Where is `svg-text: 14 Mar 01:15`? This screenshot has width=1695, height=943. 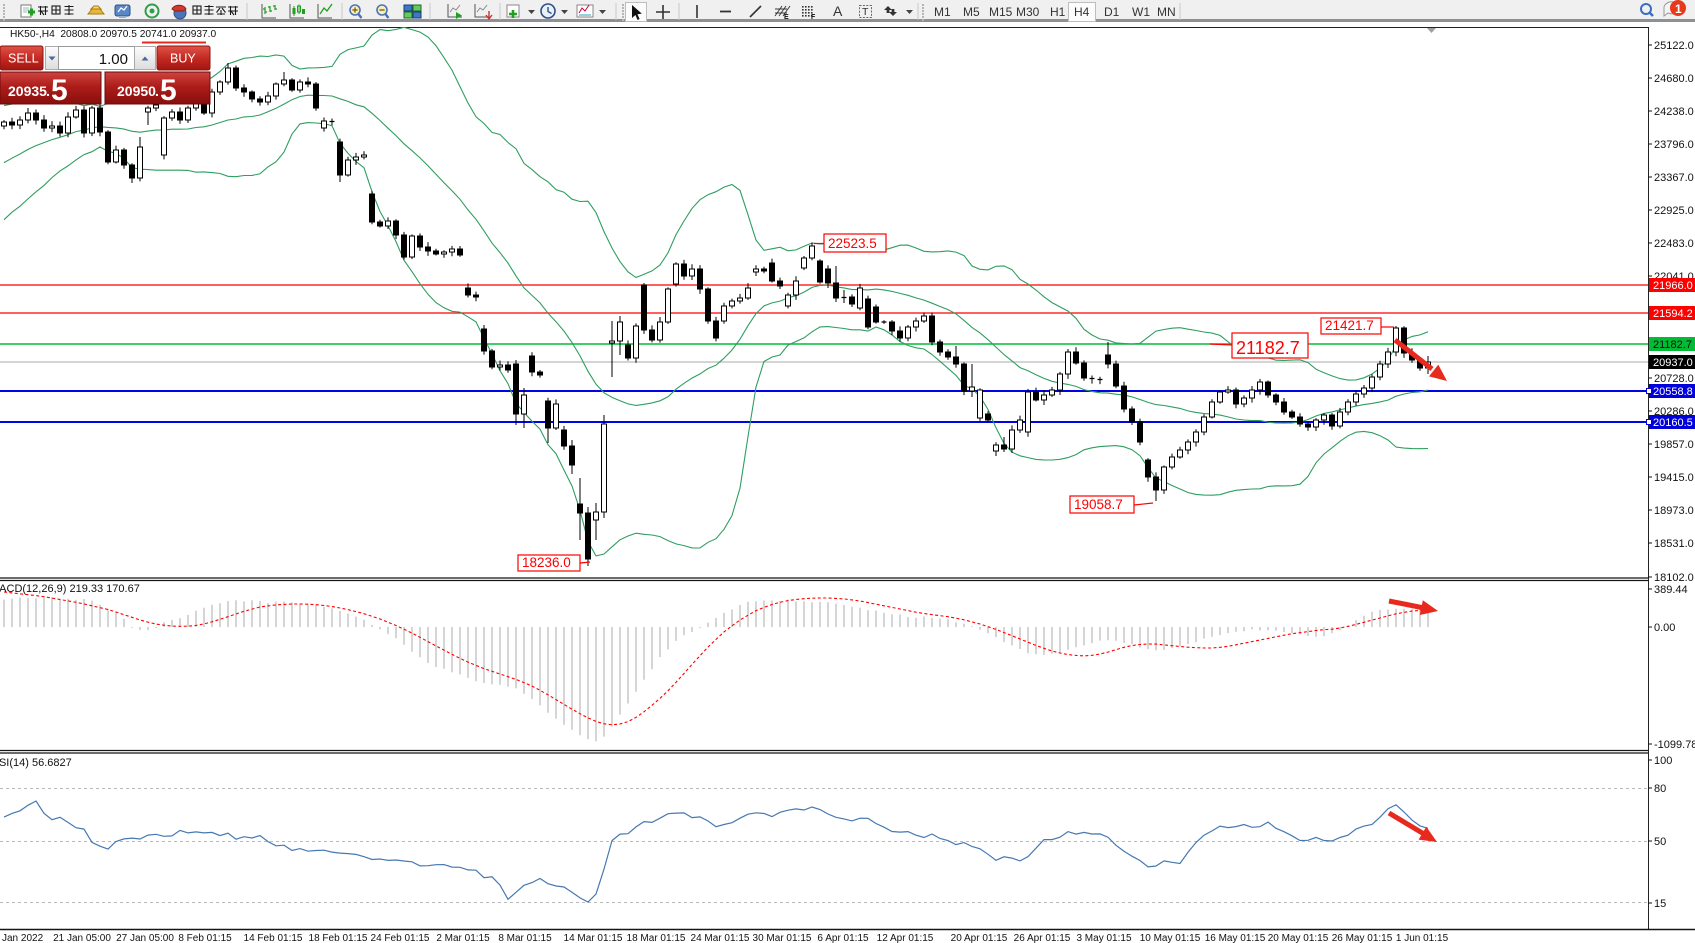 svg-text: 14 Mar 01:15 is located at coordinates (593, 938).